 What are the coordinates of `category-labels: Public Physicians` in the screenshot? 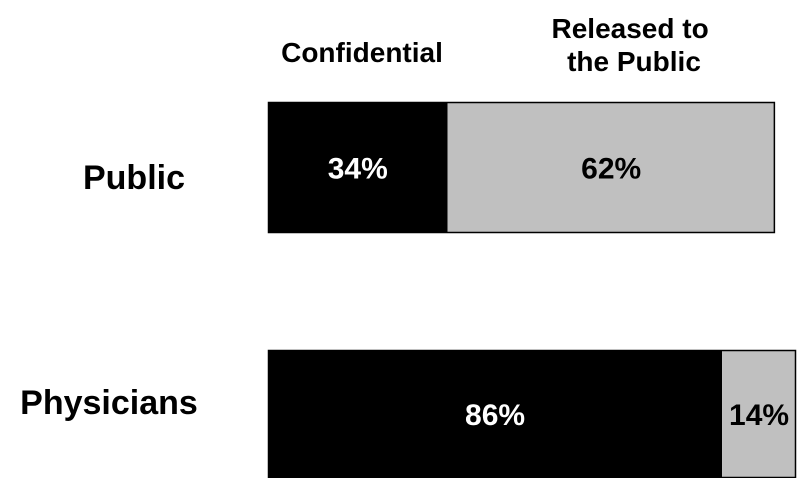 It's located at (109, 290).